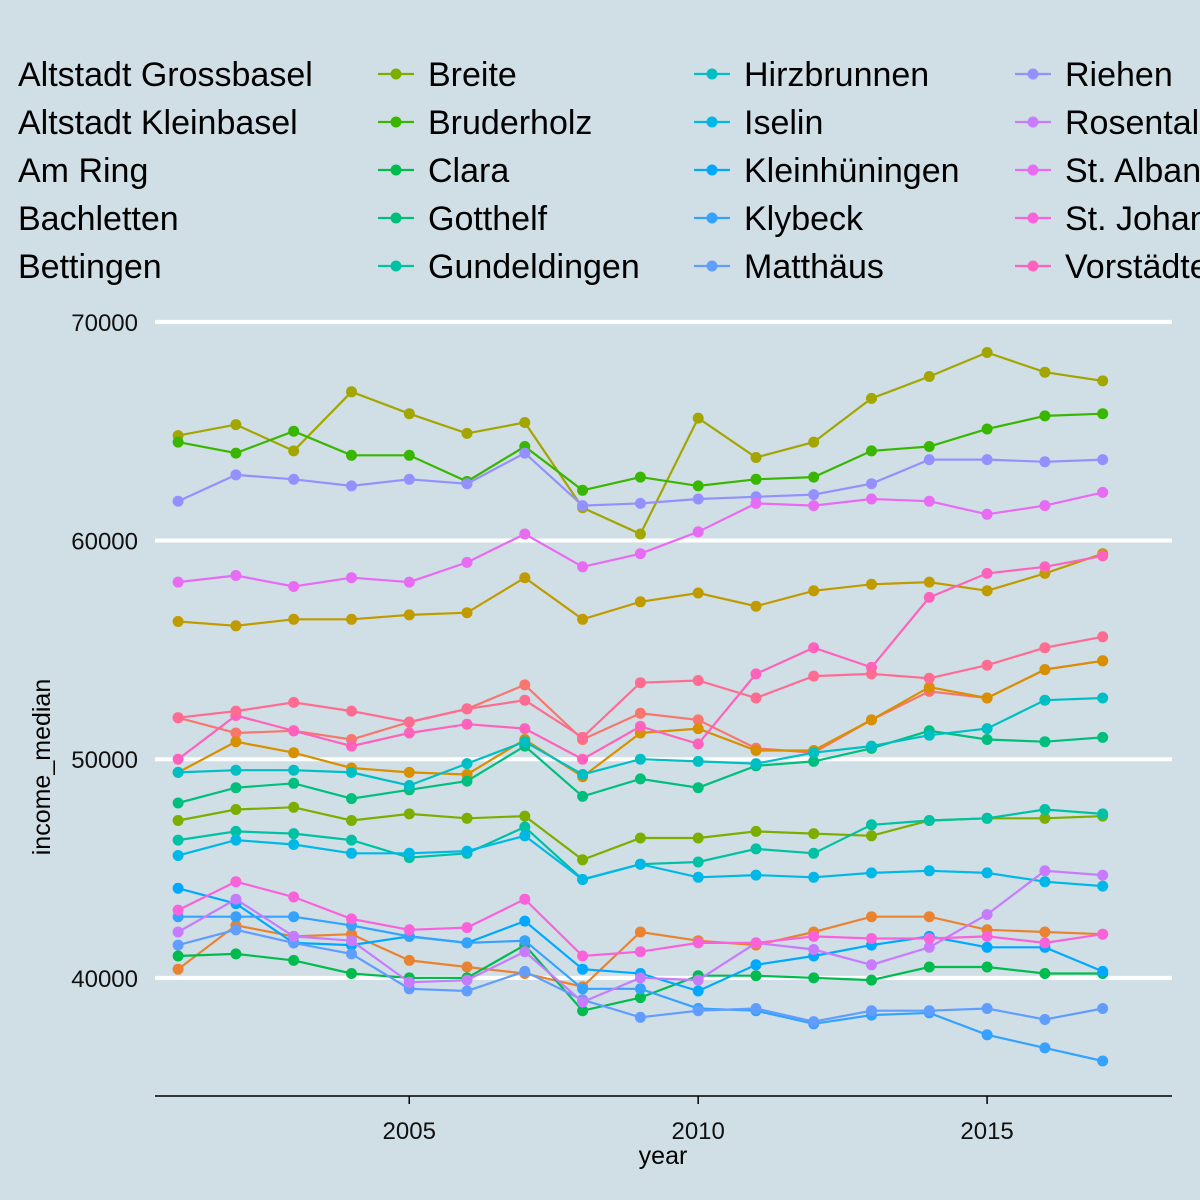 This screenshot has height=1200, width=1200. What do you see at coordinates (409, 1131) in the screenshot?
I see `x-tick-label: 2005` at bounding box center [409, 1131].